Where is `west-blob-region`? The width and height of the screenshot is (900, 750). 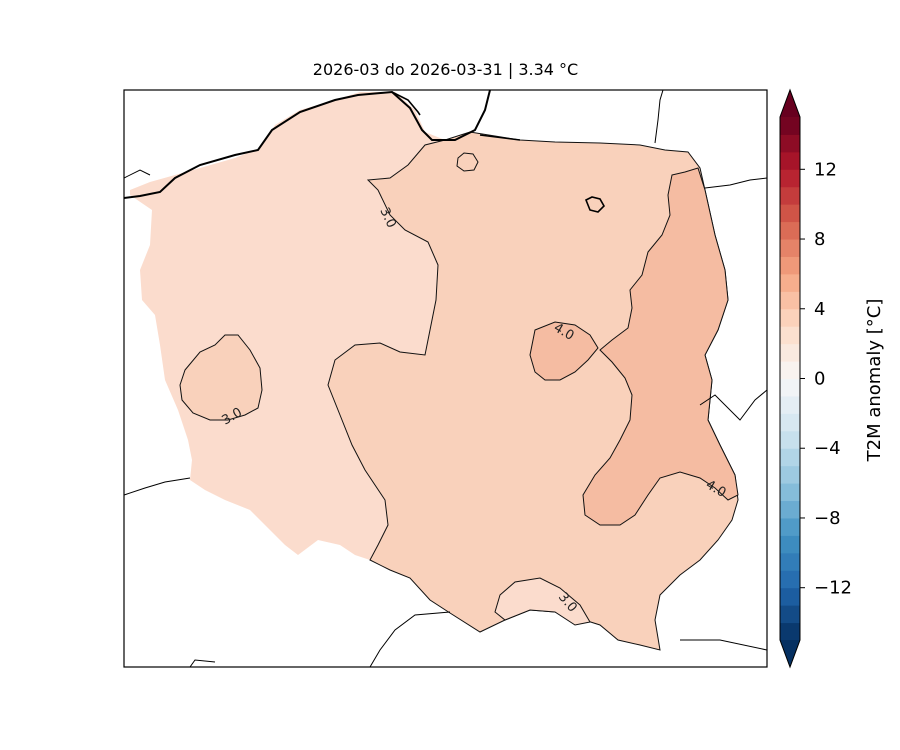 west-blob-region is located at coordinates (221, 377).